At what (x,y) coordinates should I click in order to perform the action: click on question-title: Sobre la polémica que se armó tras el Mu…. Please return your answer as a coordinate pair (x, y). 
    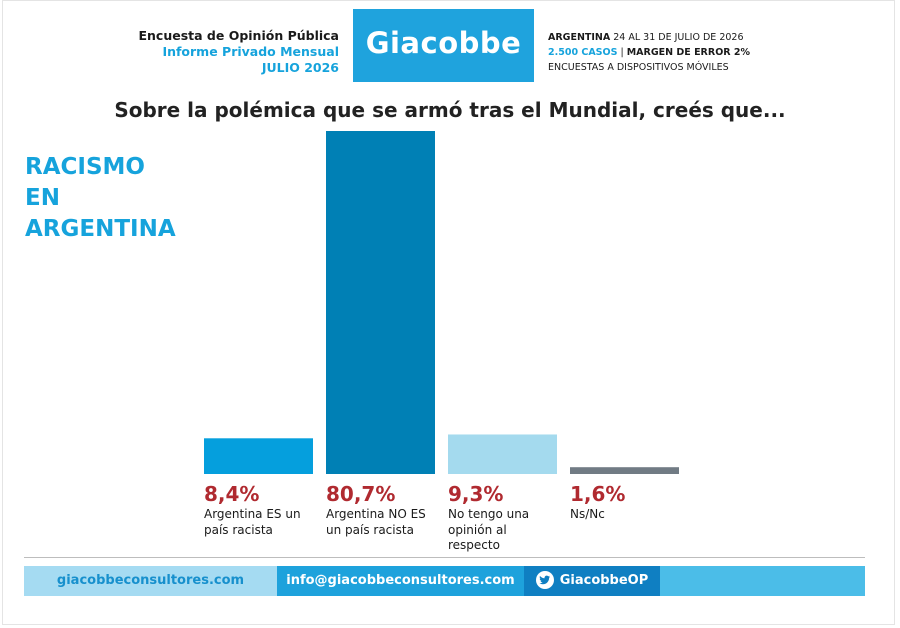
    Looking at the image, I should click on (450, 110).